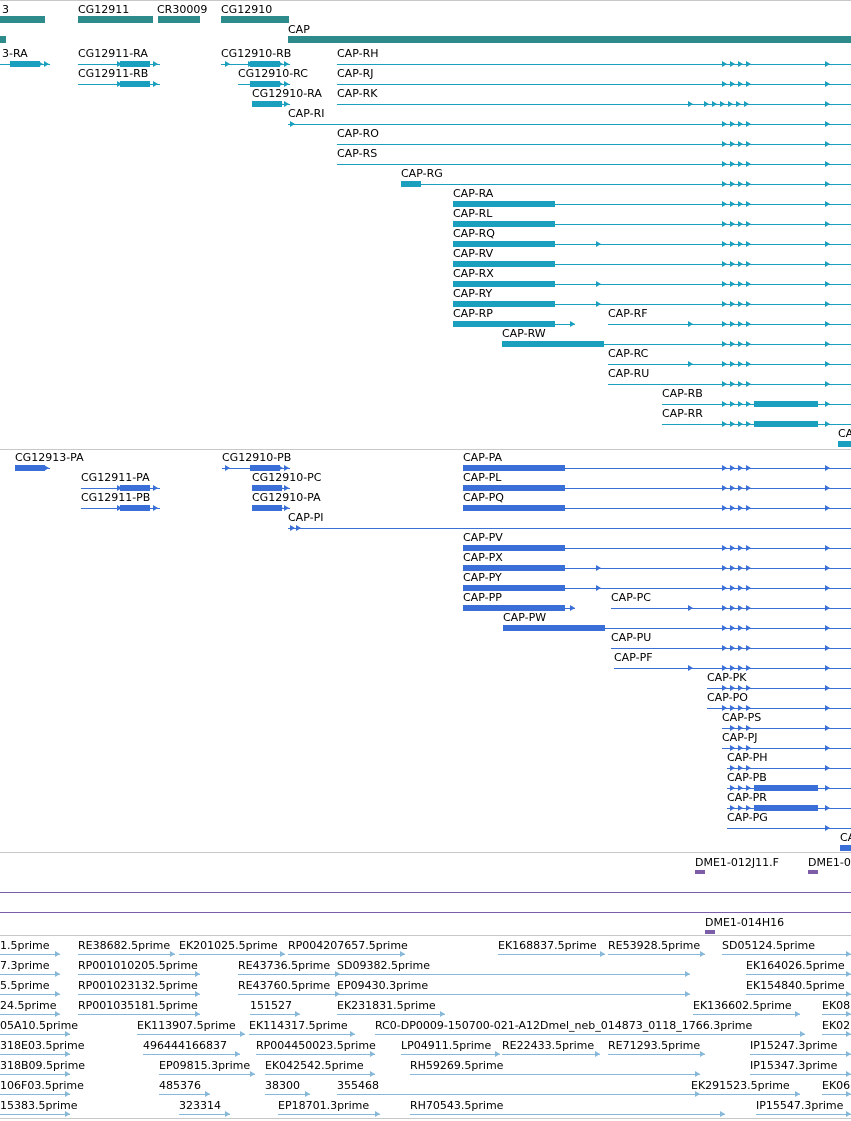 The width and height of the screenshot is (851, 1121). I want to click on est-label: 151527, so click(271, 1005).